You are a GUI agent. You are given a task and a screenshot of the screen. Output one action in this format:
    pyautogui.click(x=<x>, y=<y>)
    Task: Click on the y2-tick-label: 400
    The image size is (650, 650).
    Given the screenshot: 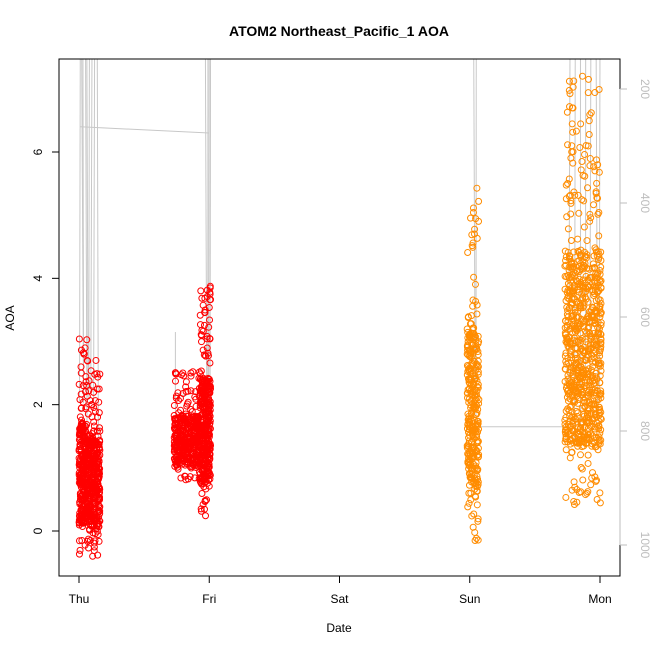 What is the action you would take?
    pyautogui.click(x=644, y=203)
    